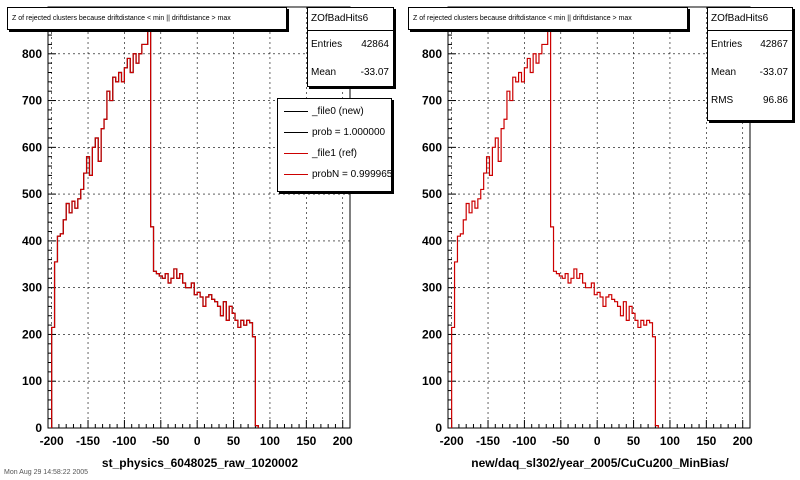  I want to click on legend-entry: probN = 0.999965, so click(334, 174).